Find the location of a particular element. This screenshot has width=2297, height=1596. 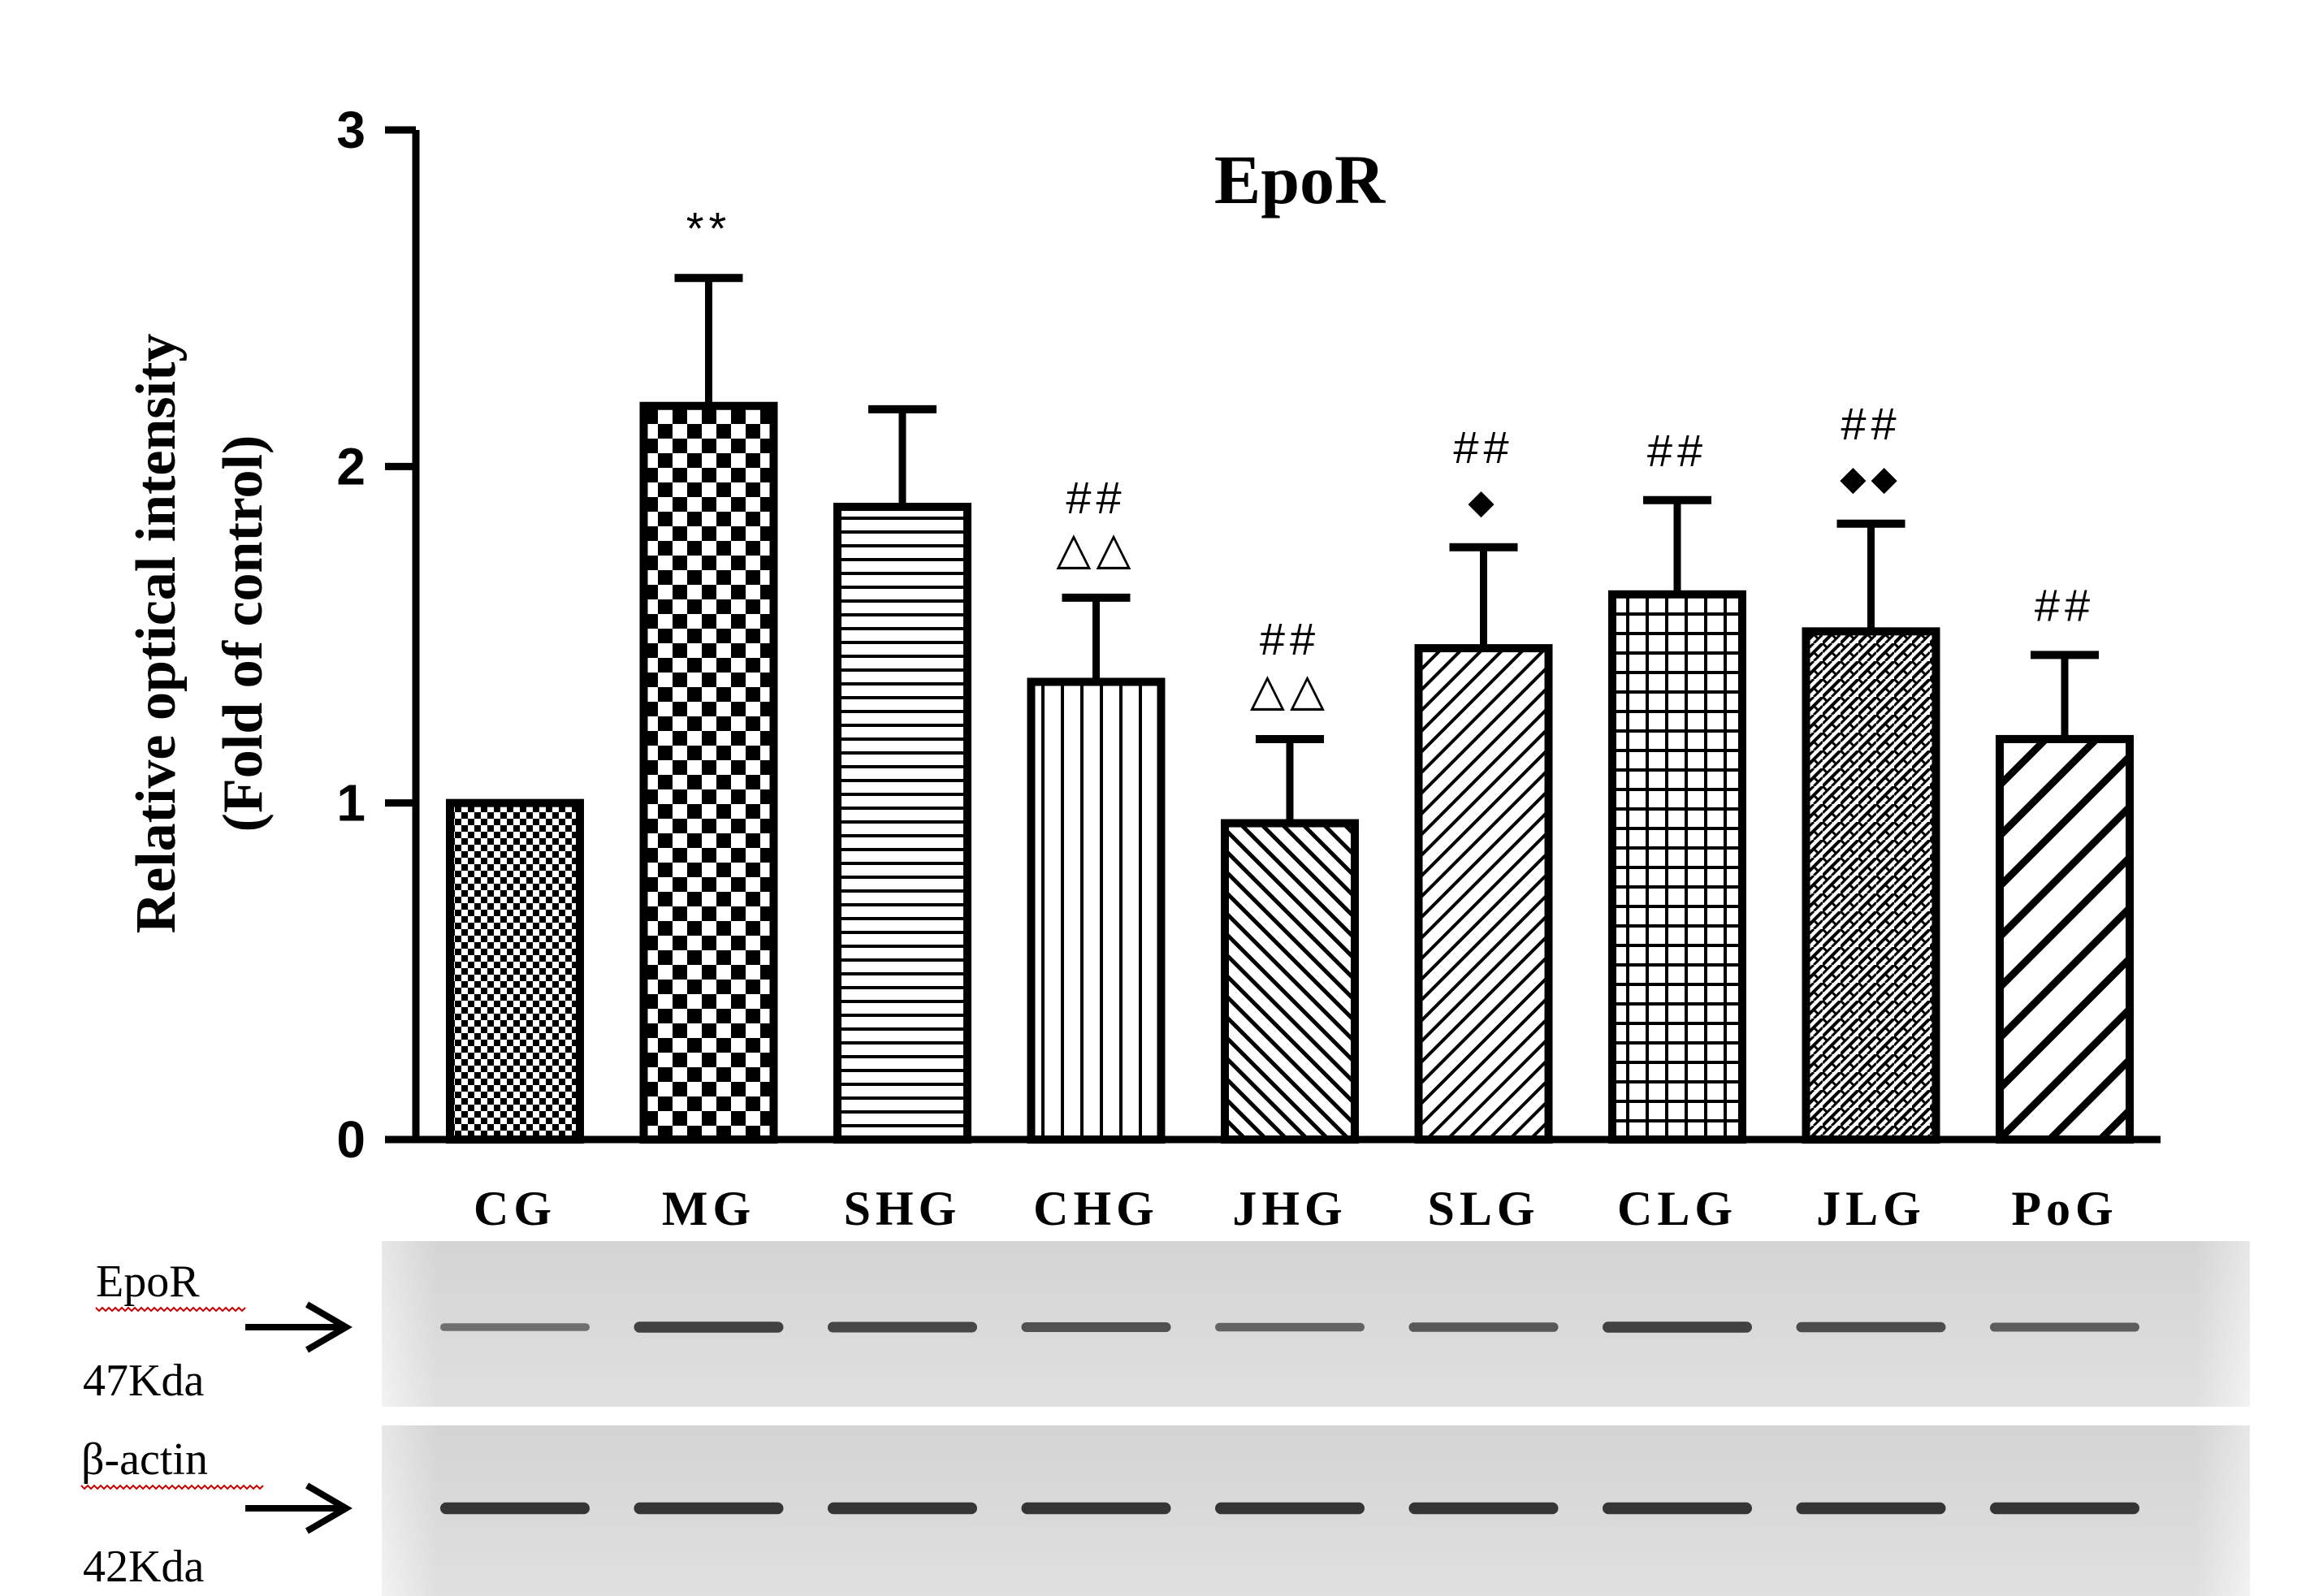

y-axis-label: Relative optical intensity is located at coordinates (156, 634).